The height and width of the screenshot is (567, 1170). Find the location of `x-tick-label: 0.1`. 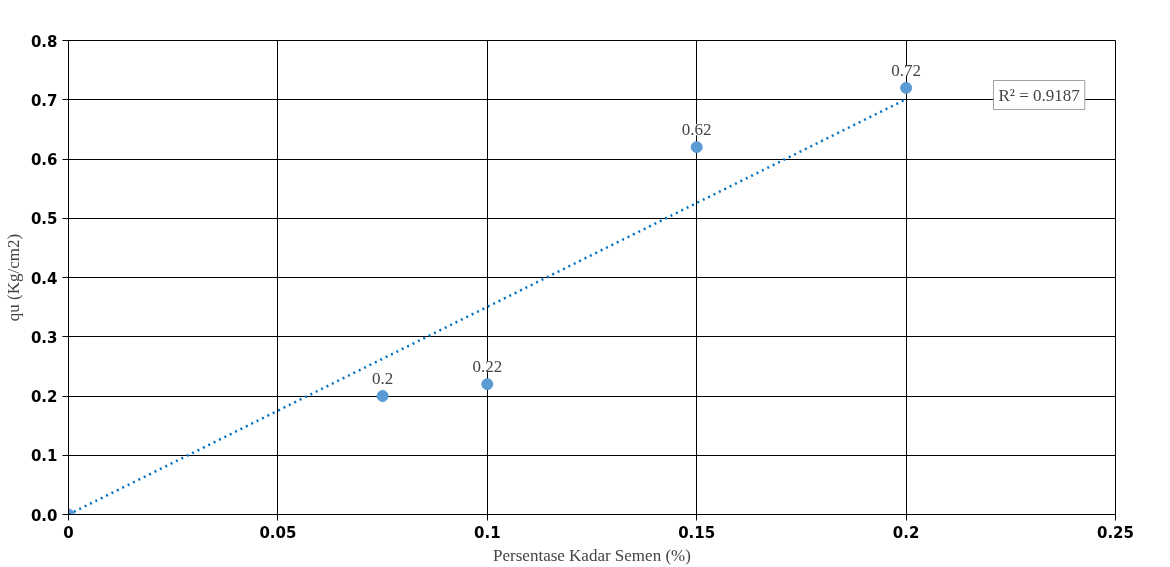

x-tick-label: 0.1 is located at coordinates (487, 532).